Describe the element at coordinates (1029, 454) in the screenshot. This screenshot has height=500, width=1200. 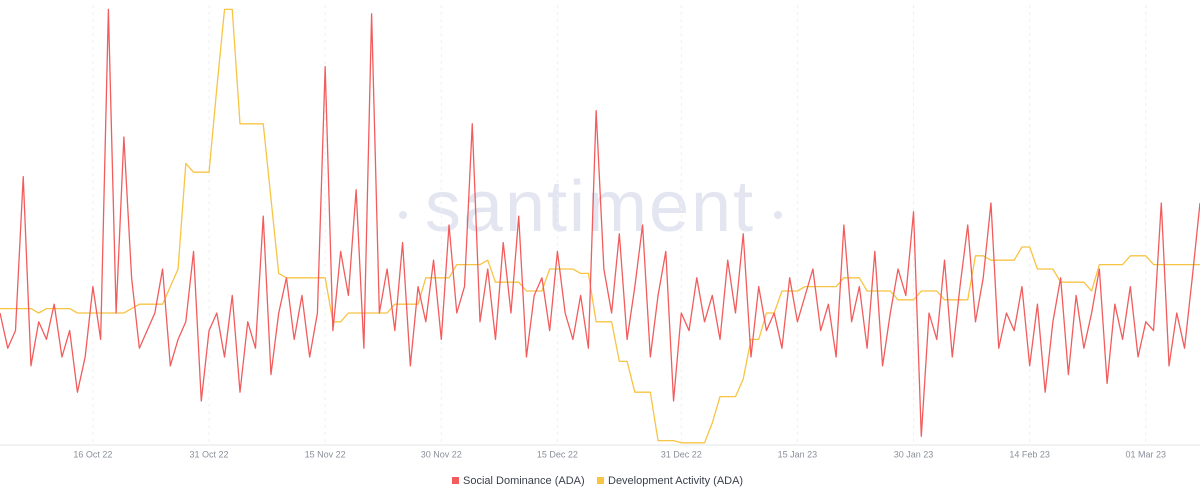
I see `x-tick-label: 14 Feb 23` at that location.